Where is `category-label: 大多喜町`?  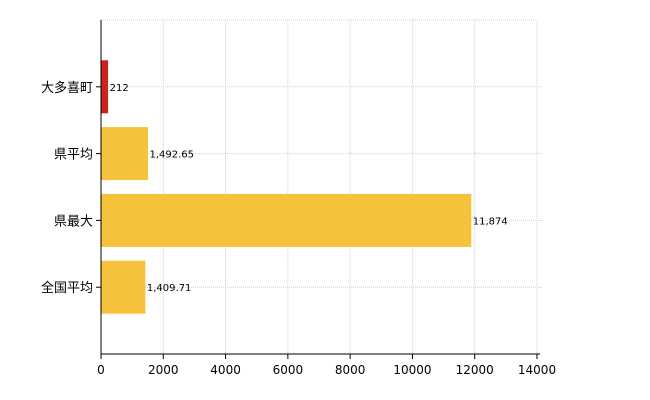
category-label: 大多喜町 is located at coordinates (67, 88).